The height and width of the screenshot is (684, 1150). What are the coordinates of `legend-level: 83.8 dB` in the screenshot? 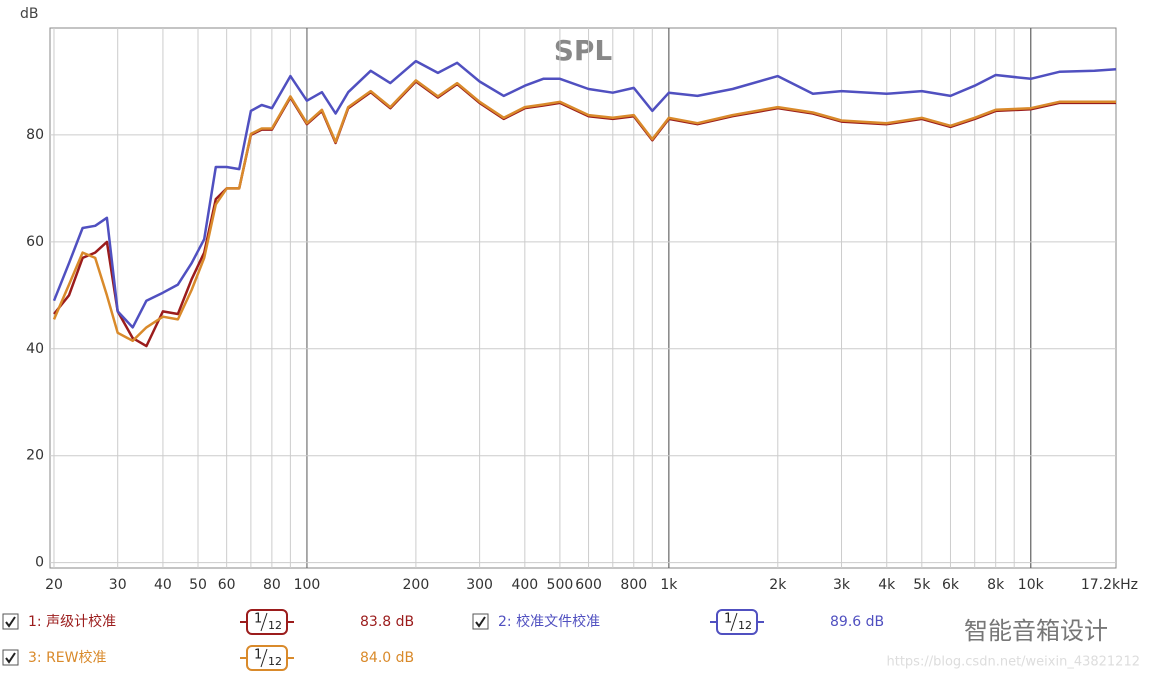 It's located at (387, 622).